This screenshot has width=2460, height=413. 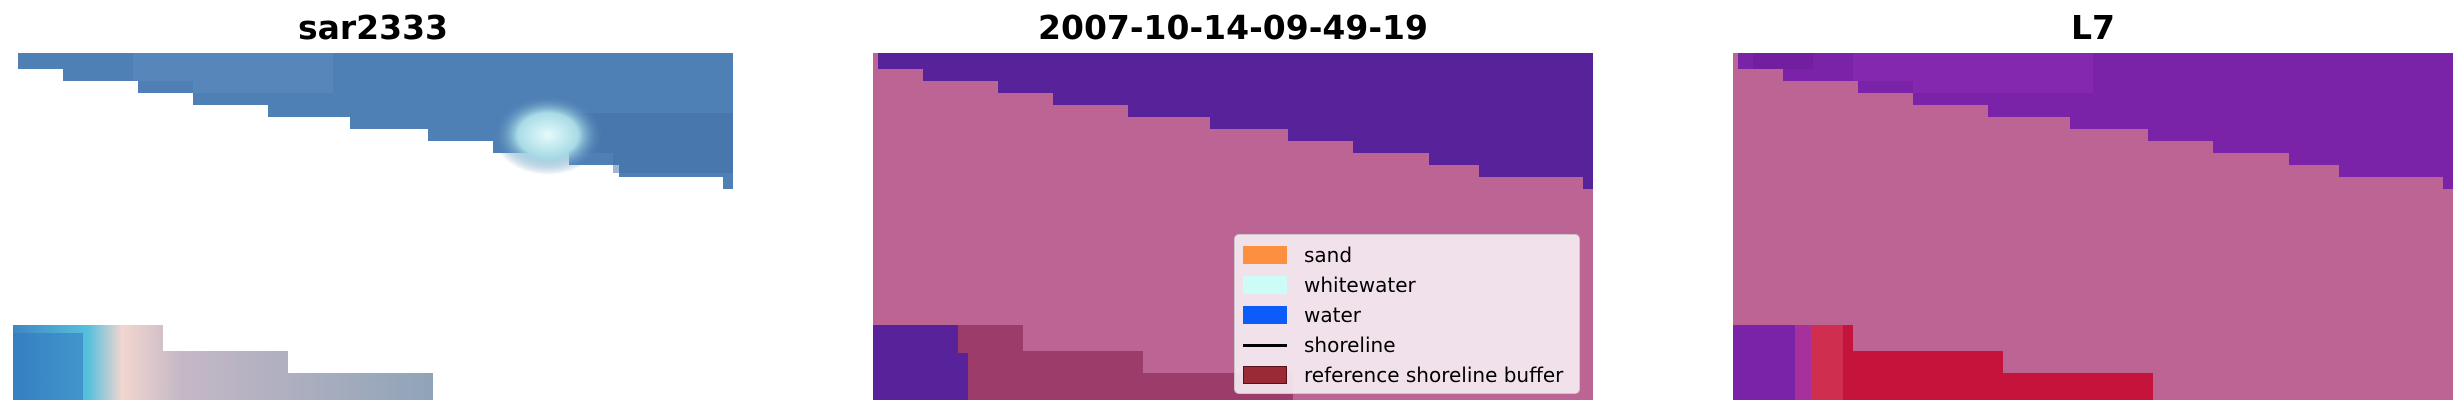 I want to click on class-water-upper, so click(x=1233, y=121).